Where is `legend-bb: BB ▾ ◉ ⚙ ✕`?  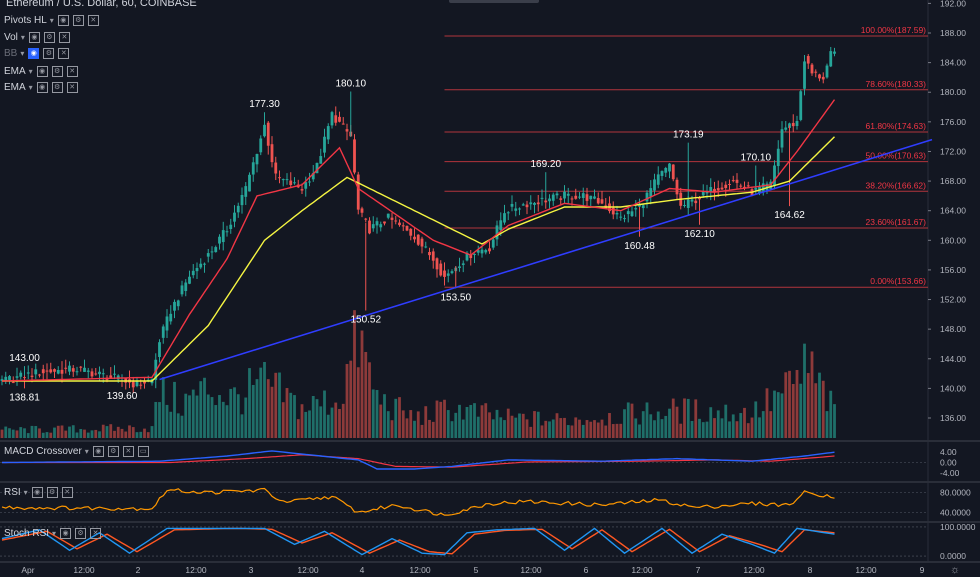 legend-bb: BB ▾ ◉ ⚙ ✕ is located at coordinates (37, 53).